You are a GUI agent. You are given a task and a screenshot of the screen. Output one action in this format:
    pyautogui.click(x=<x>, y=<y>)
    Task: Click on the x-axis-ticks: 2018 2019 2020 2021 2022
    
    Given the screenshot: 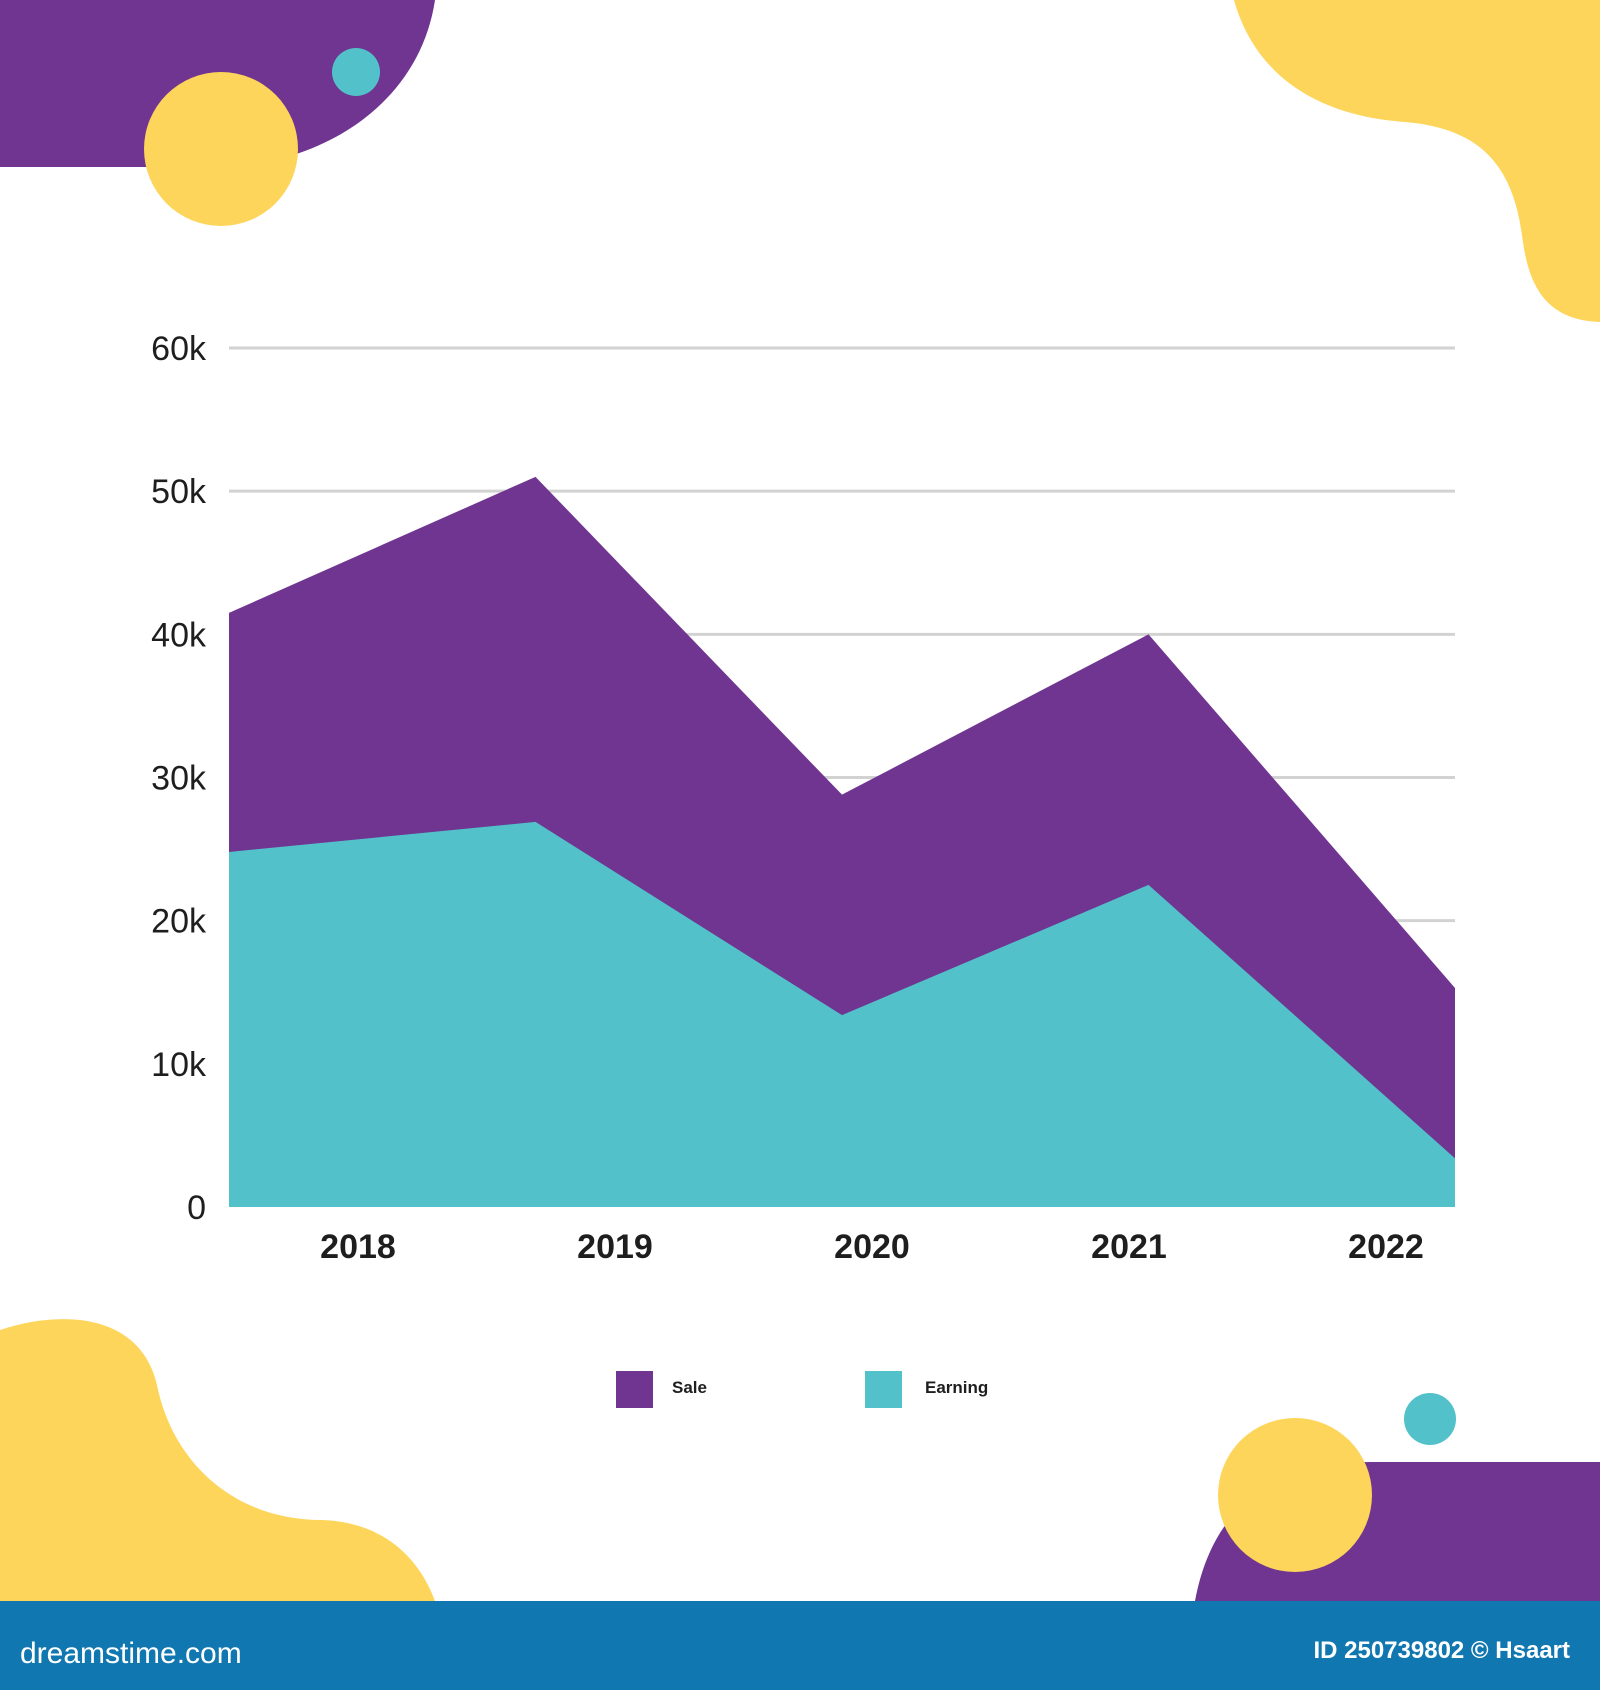 What is the action you would take?
    pyautogui.click(x=872, y=1247)
    